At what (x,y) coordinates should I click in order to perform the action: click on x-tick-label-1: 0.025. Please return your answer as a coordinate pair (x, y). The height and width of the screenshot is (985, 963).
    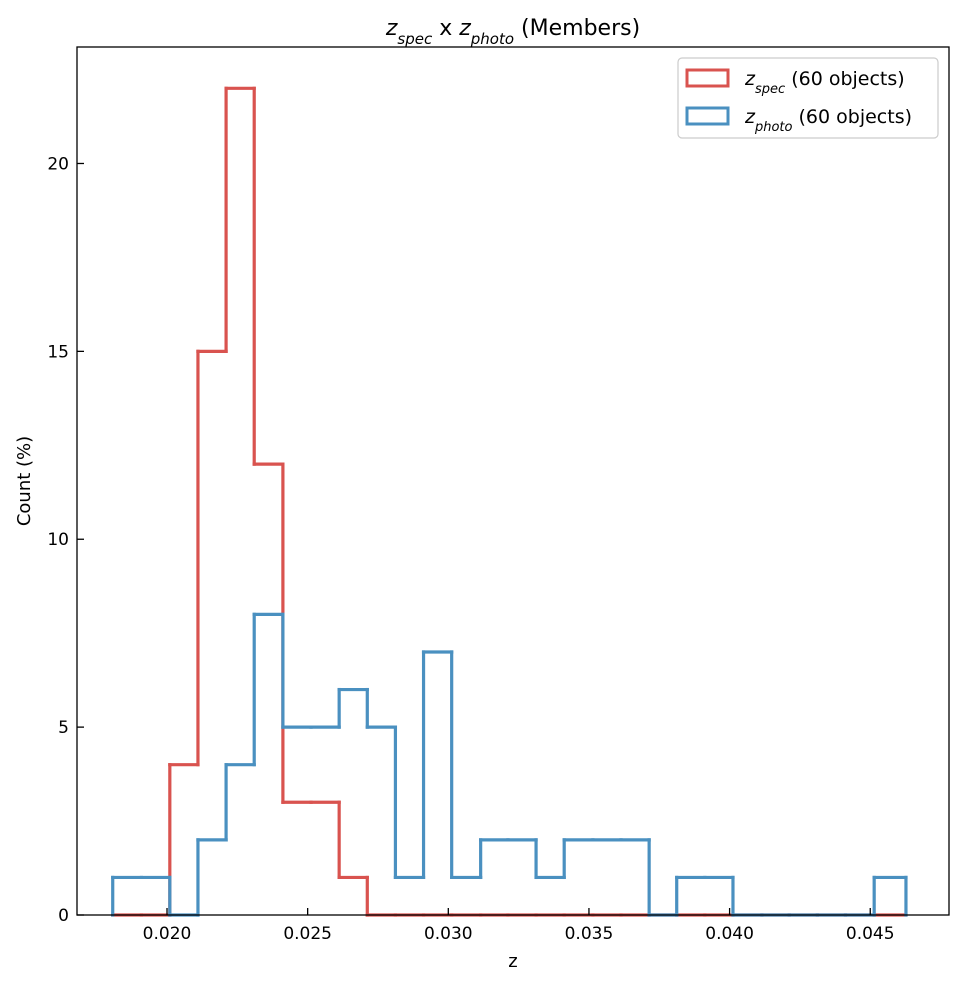
    Looking at the image, I should click on (307, 934).